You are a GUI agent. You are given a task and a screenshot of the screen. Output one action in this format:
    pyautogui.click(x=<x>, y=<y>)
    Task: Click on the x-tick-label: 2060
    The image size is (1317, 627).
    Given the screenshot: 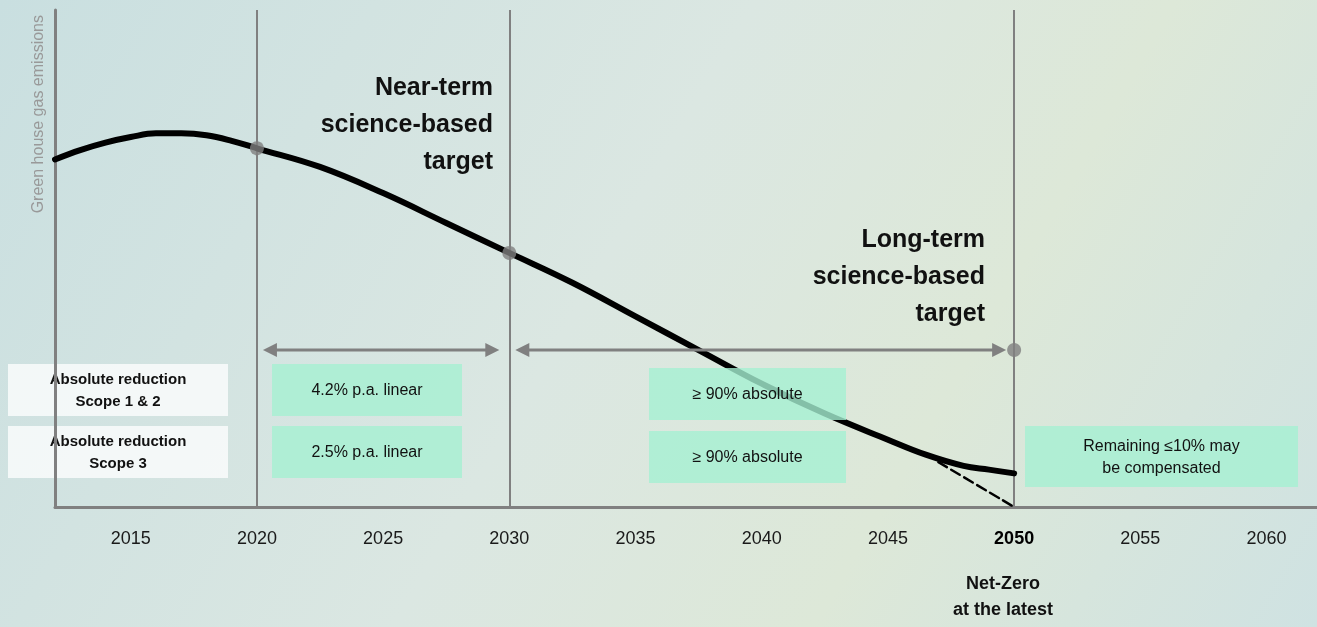 What is the action you would take?
    pyautogui.click(x=1266, y=538)
    